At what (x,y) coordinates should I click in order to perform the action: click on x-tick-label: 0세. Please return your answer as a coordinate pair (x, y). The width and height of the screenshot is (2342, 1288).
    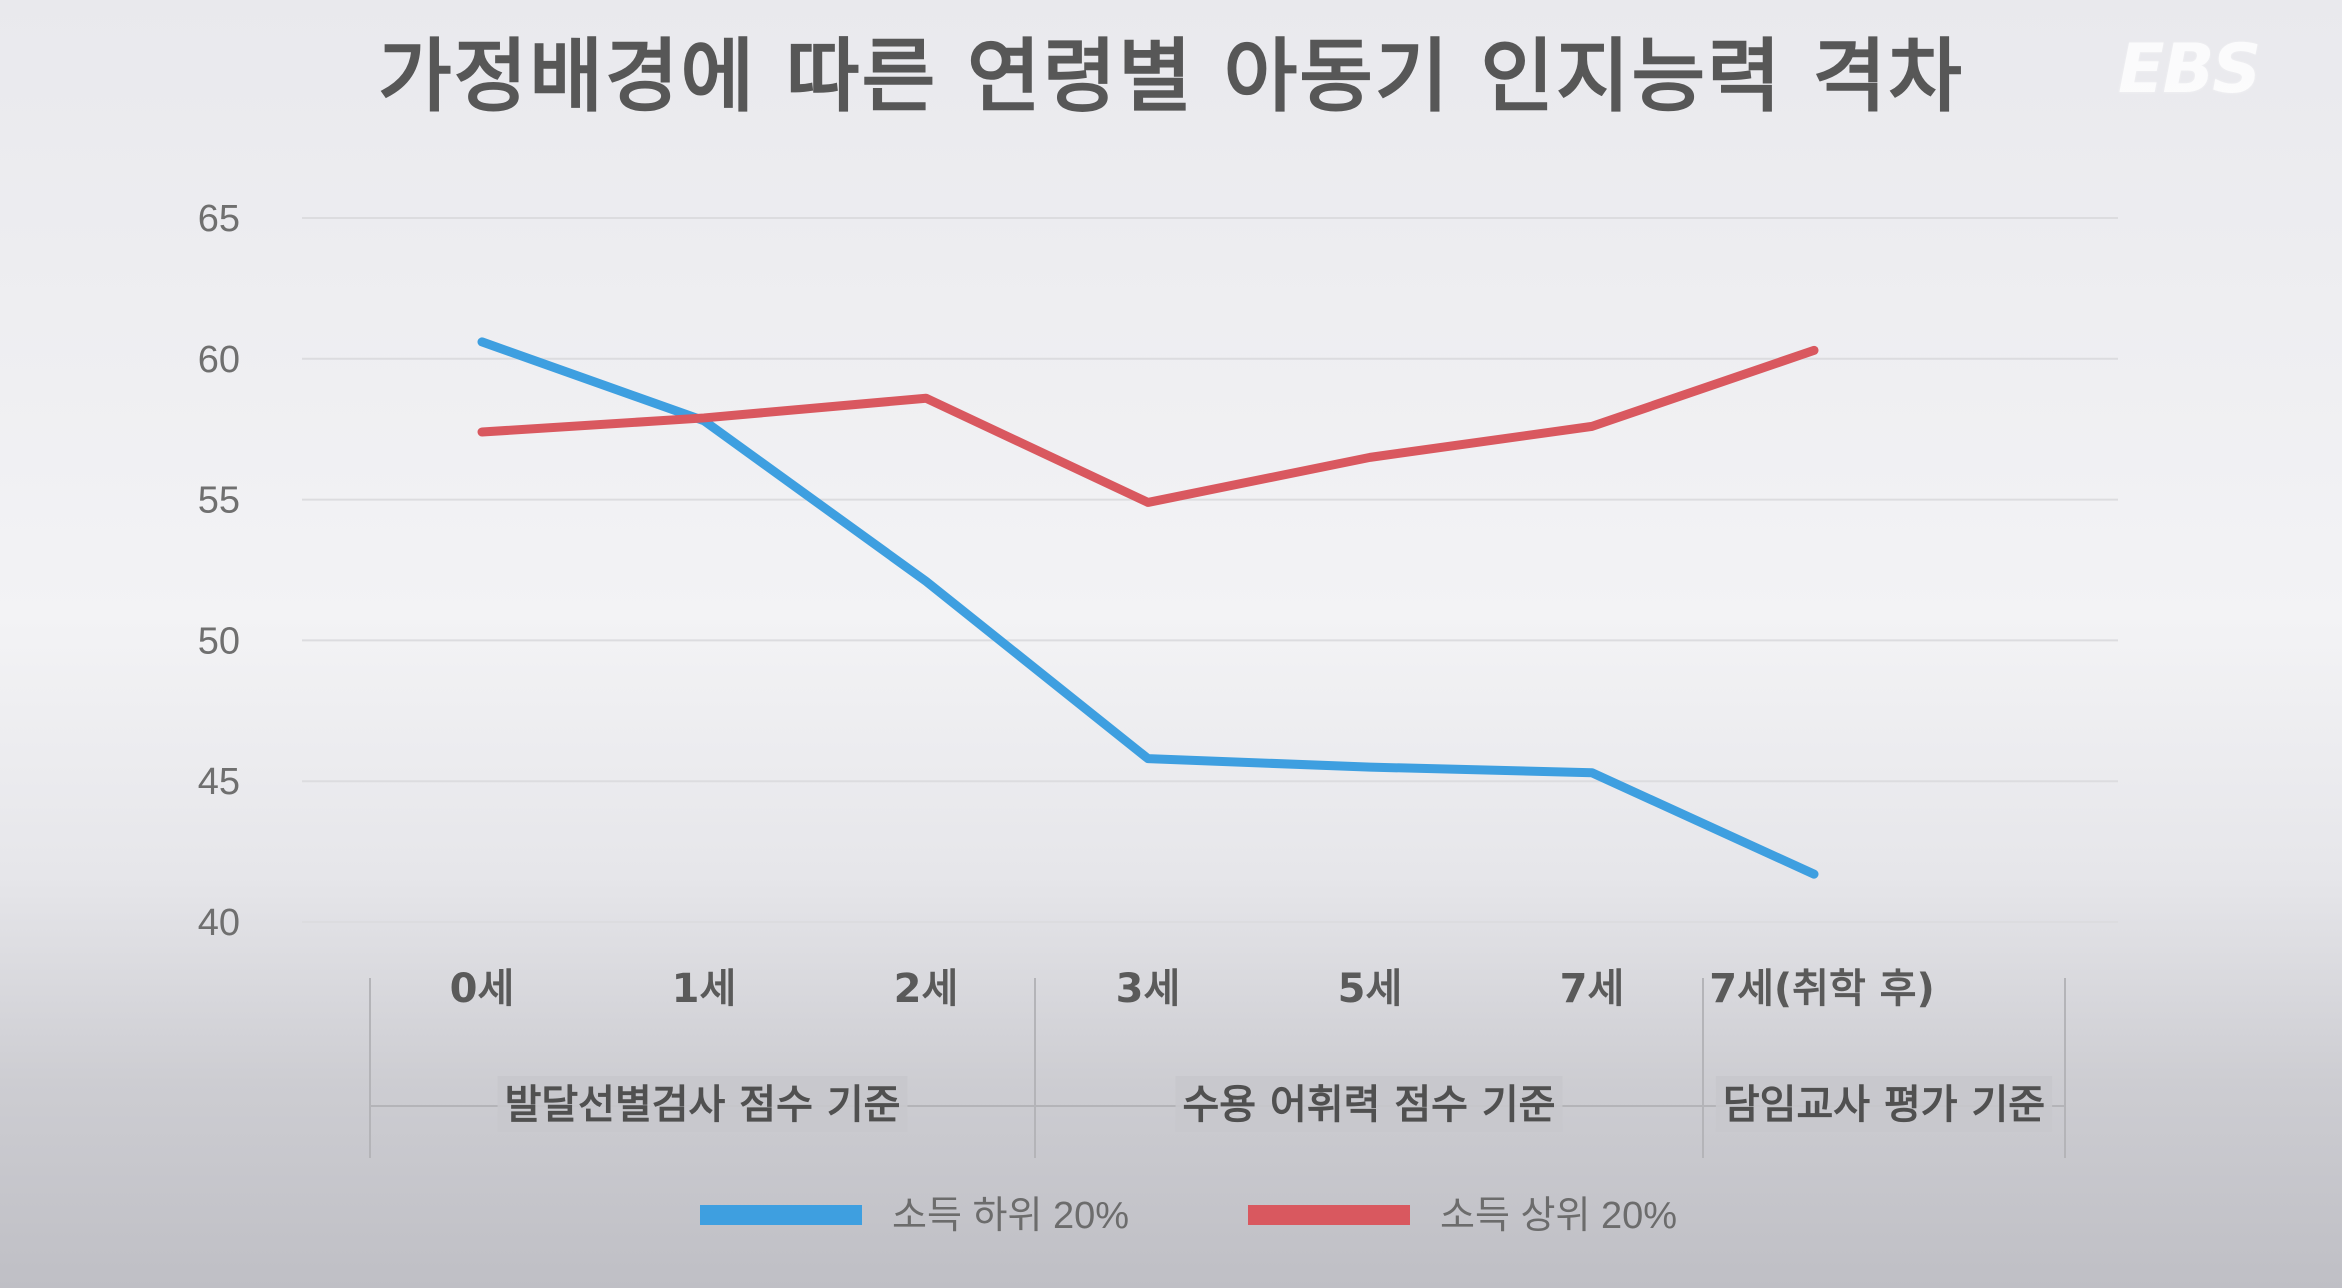
    Looking at the image, I should click on (482, 989).